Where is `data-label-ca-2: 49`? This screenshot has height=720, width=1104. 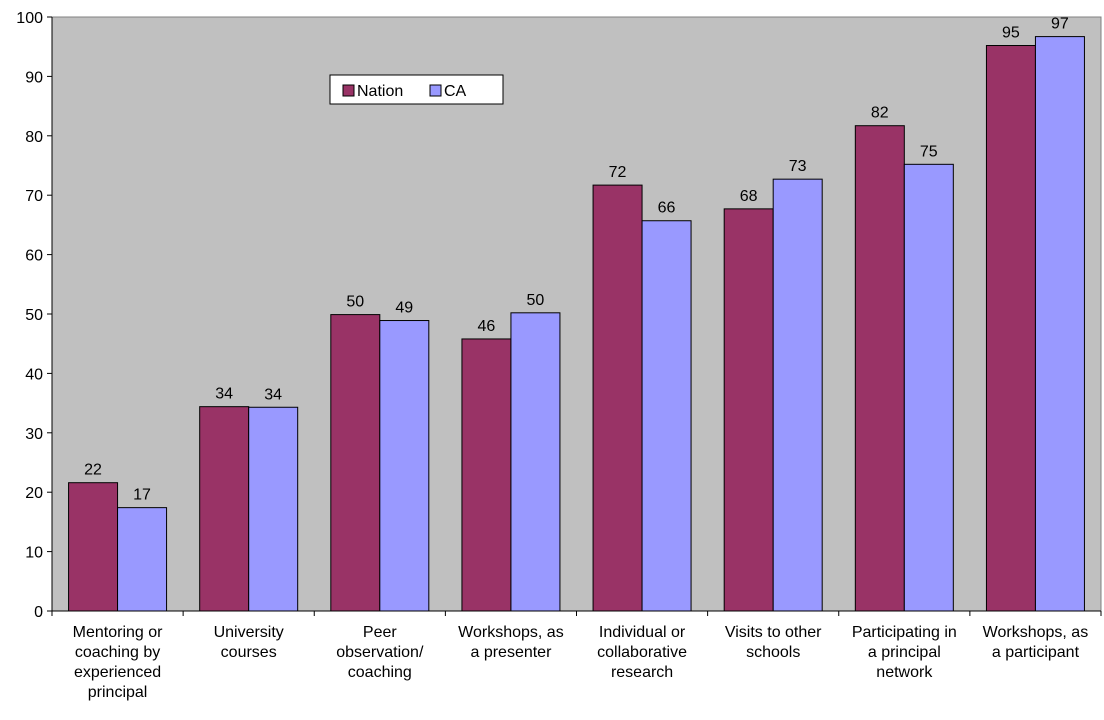 data-label-ca-2: 49 is located at coordinates (404, 308).